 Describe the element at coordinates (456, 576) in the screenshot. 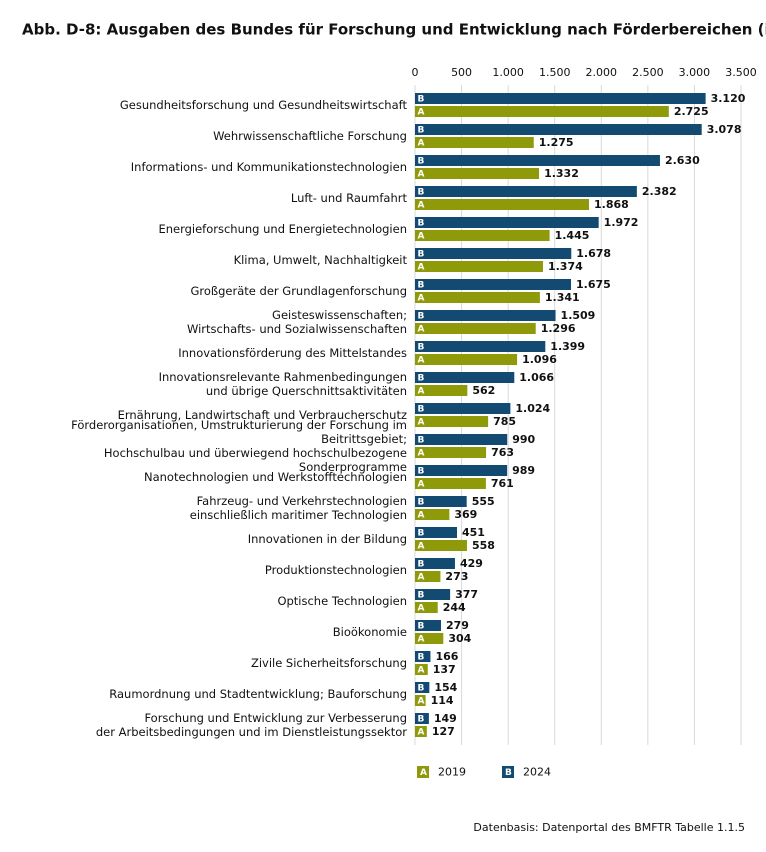

I see `value-label: 273` at that location.